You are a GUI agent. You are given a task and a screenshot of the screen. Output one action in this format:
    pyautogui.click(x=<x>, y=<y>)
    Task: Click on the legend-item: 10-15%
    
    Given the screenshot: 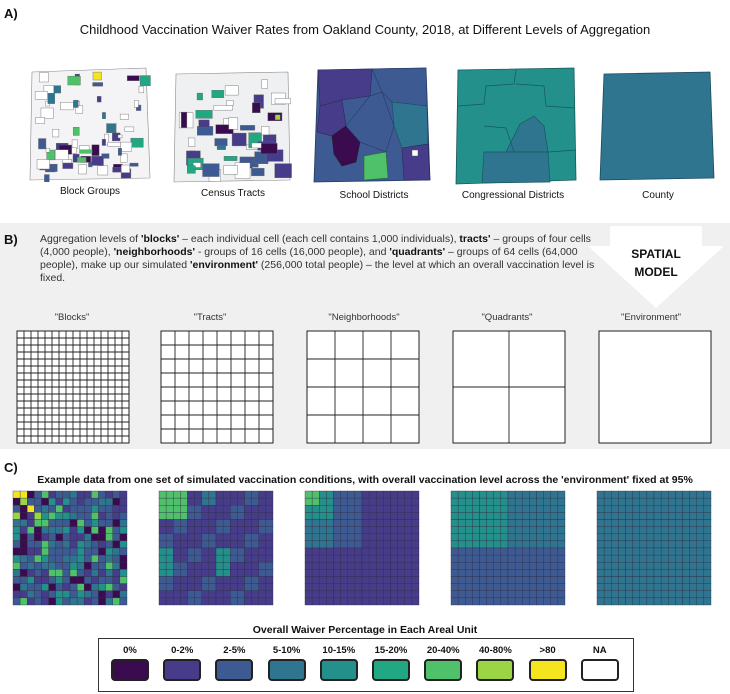 What is the action you would take?
    pyautogui.click(x=339, y=663)
    